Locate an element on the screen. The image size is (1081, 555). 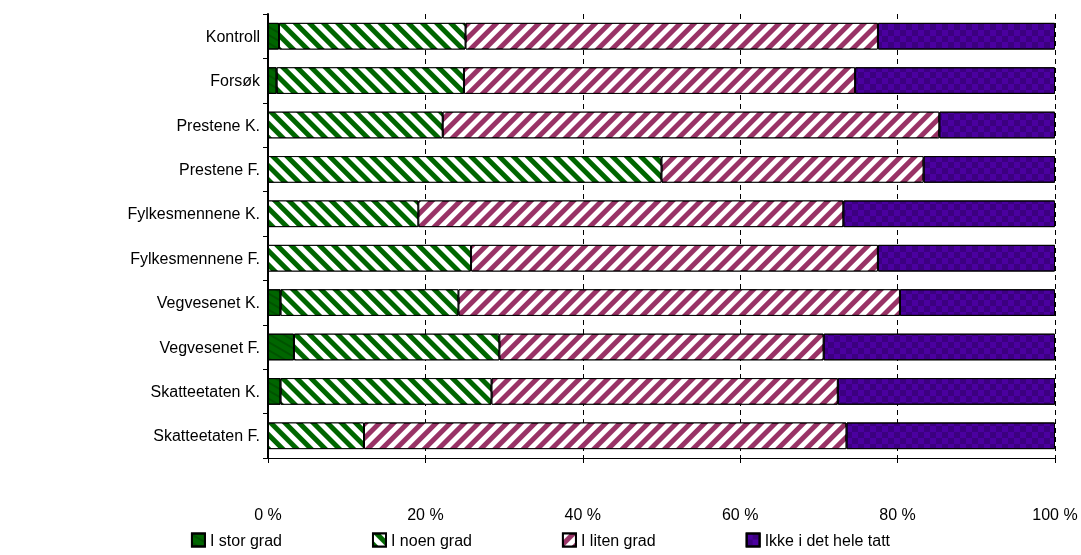
y-tick-label: Fylkesmennene F. is located at coordinates (195, 258).